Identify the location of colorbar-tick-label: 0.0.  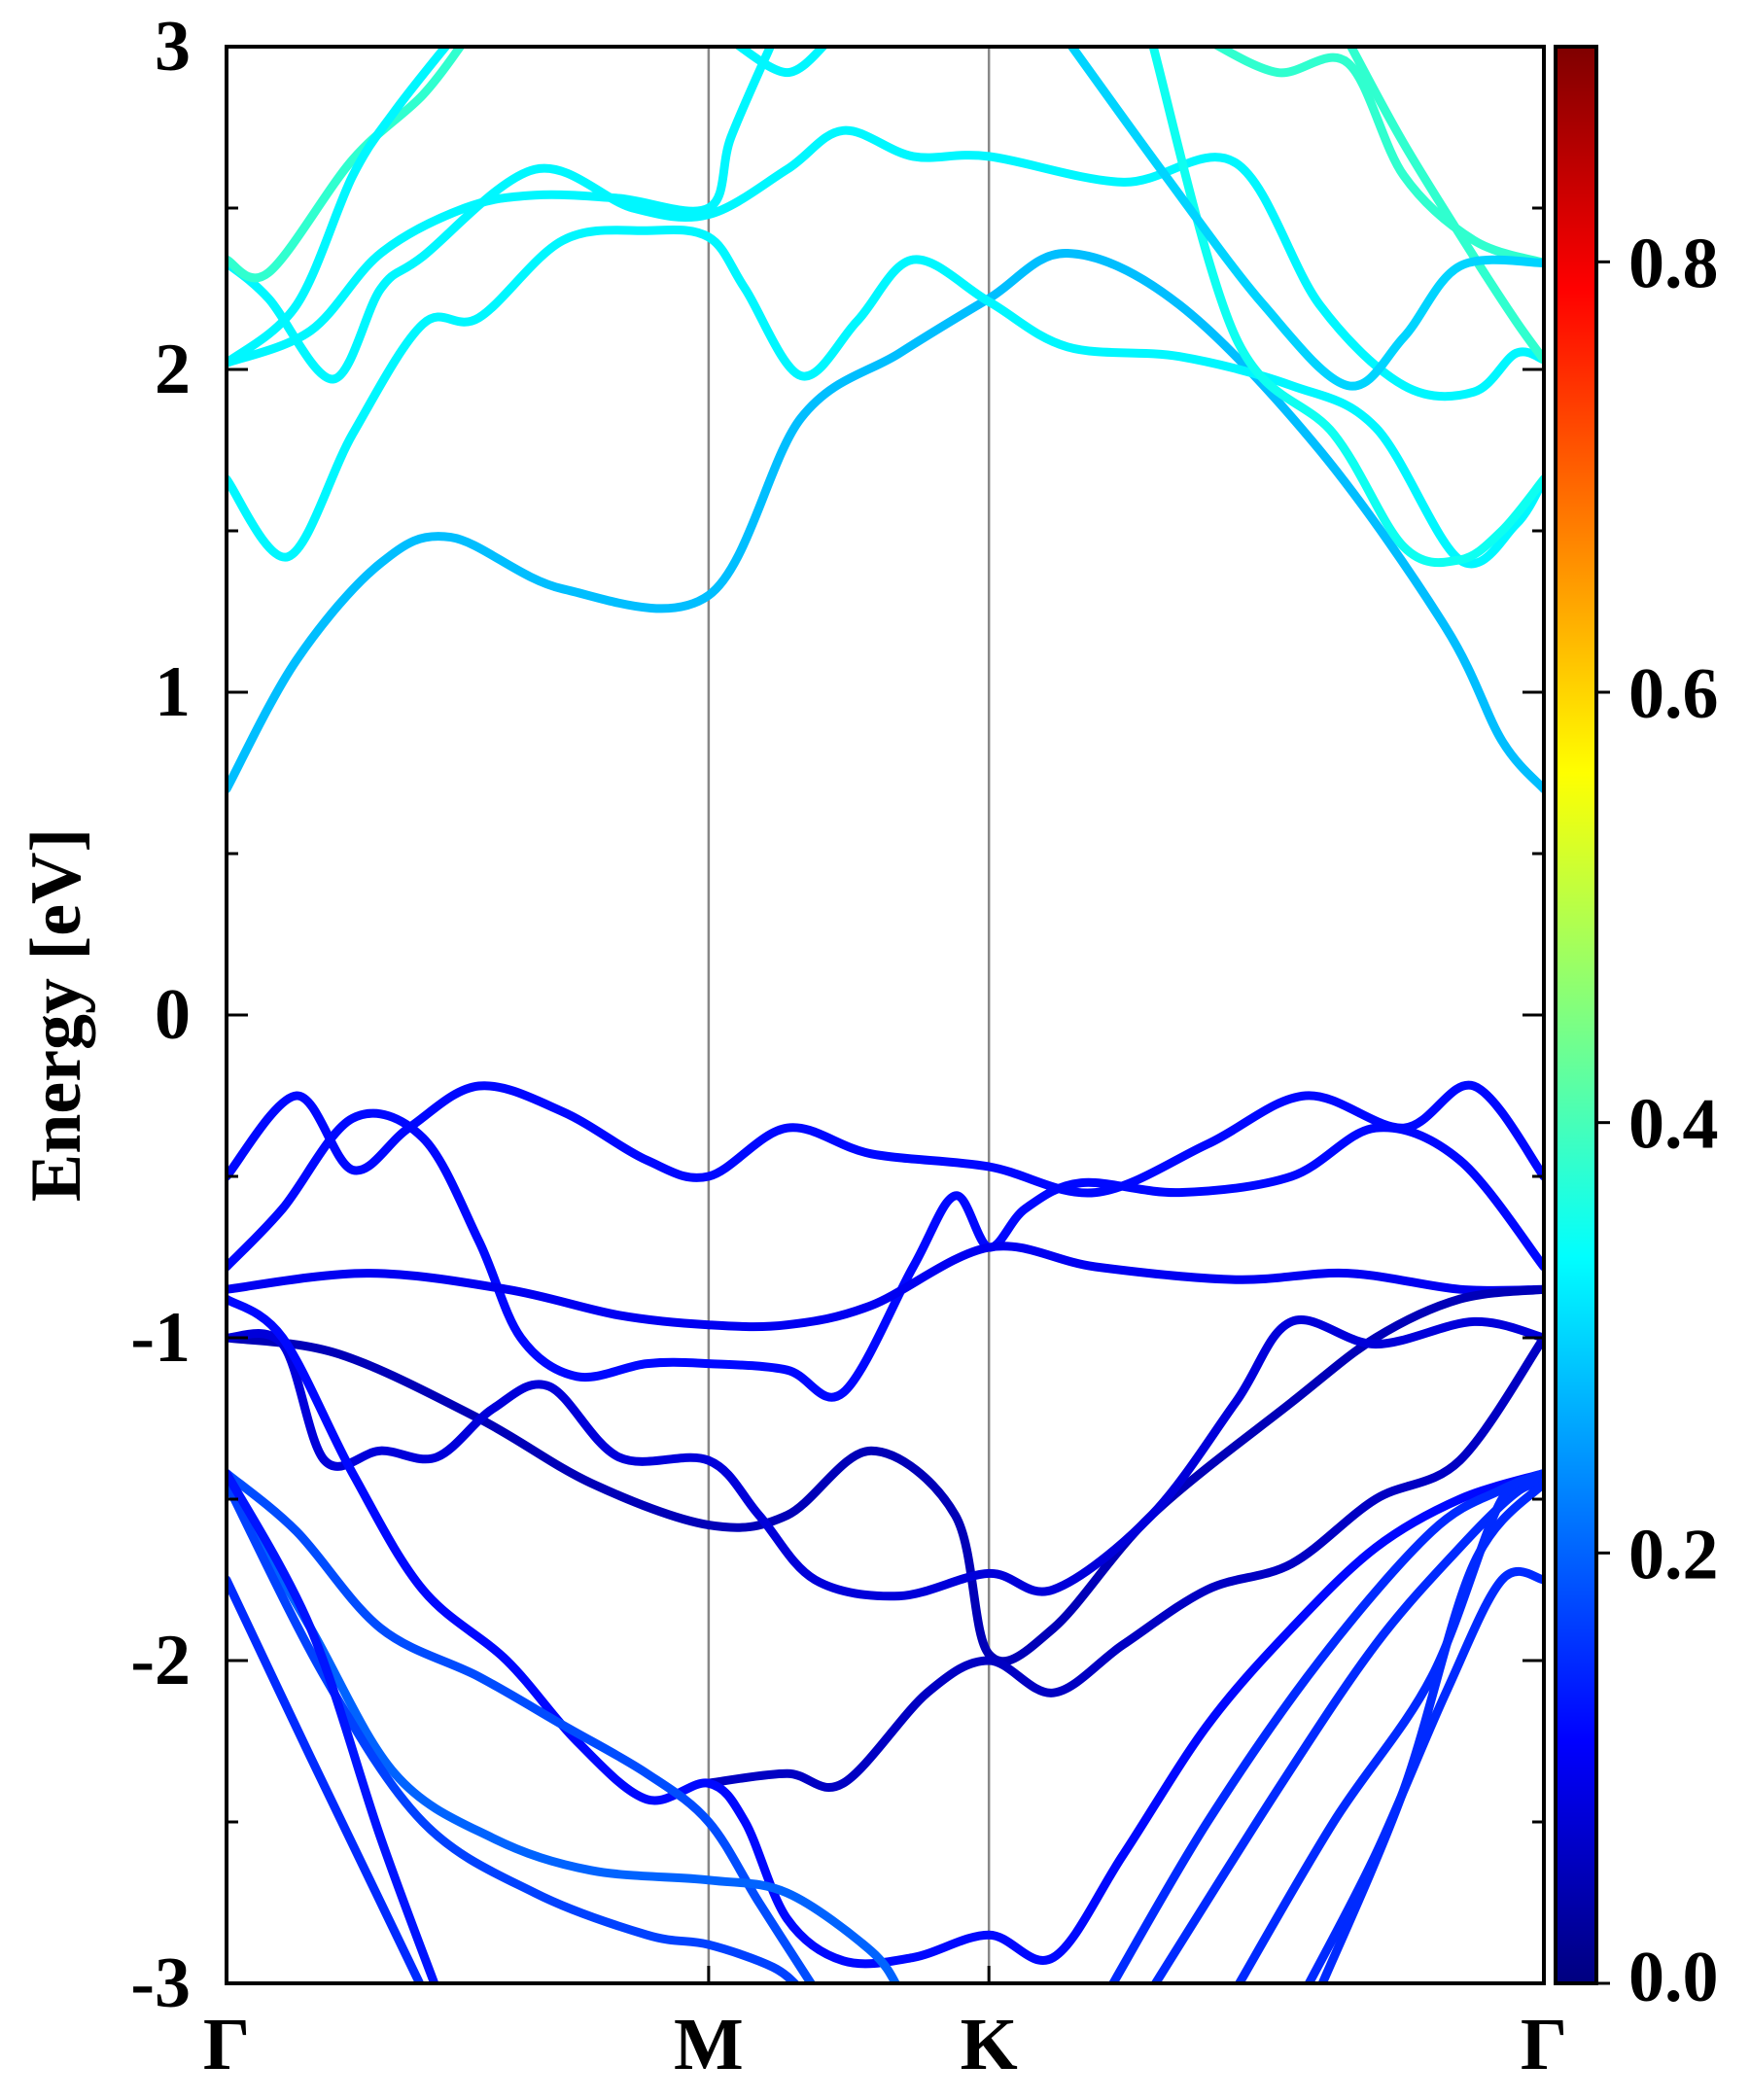
(1673, 1977).